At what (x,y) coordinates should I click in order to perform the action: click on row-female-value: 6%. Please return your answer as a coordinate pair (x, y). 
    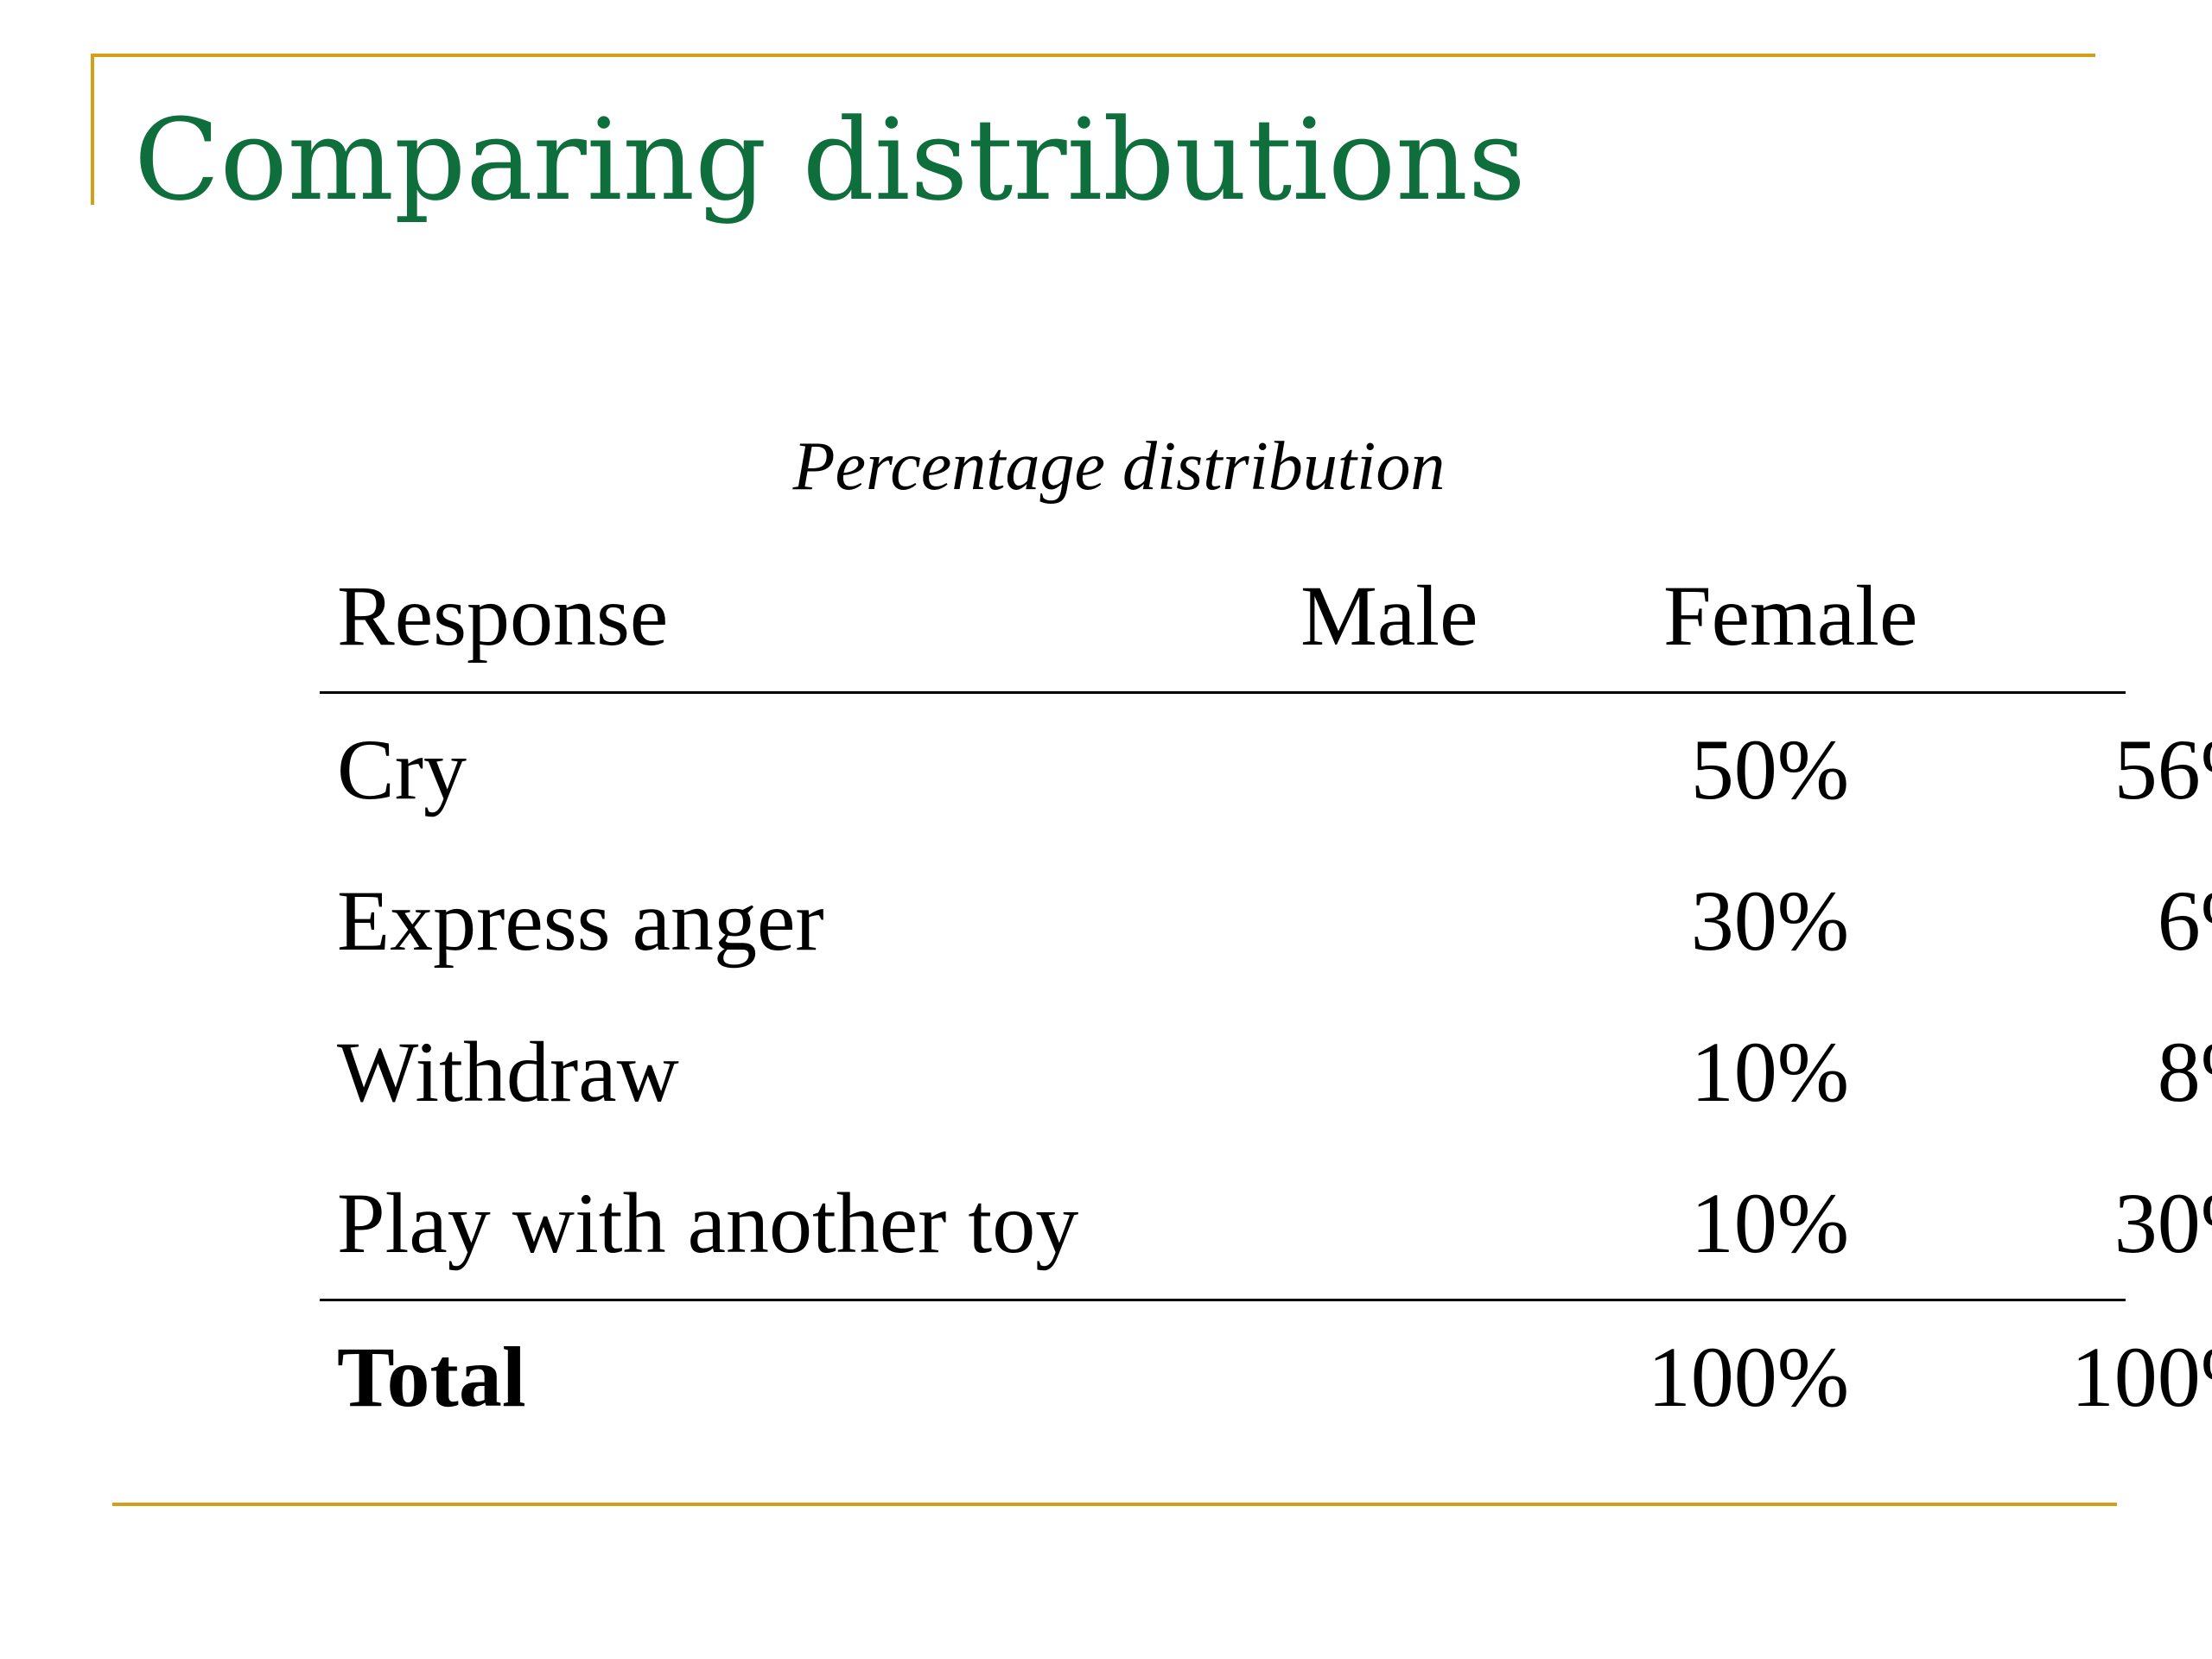
    Looking at the image, I should click on (2184, 921).